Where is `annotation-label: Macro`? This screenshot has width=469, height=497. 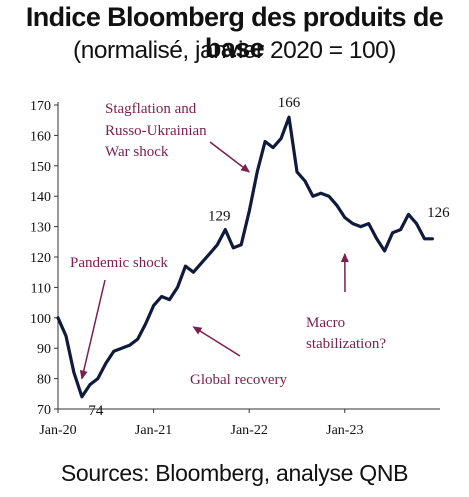
annotation-label: Macro is located at coordinates (325, 323).